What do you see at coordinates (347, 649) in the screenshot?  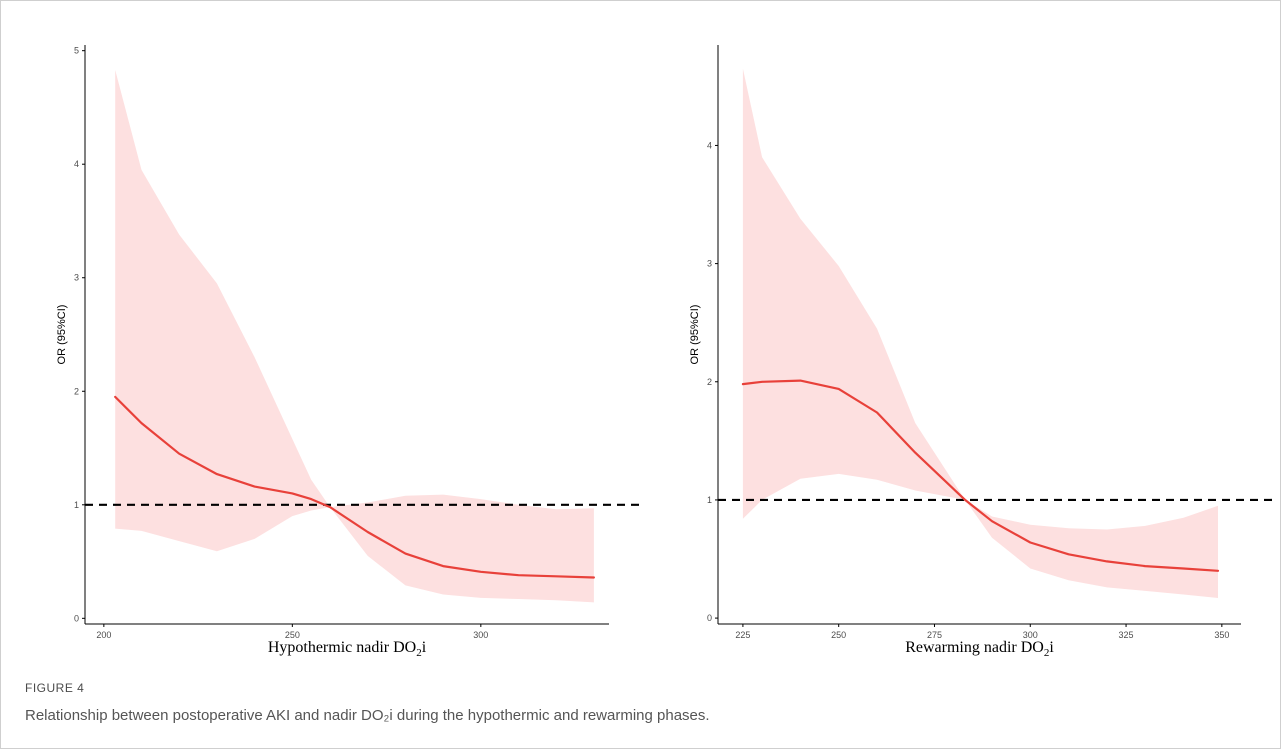 I see `x-axis-label: Hypothermic nadir DO2i` at bounding box center [347, 649].